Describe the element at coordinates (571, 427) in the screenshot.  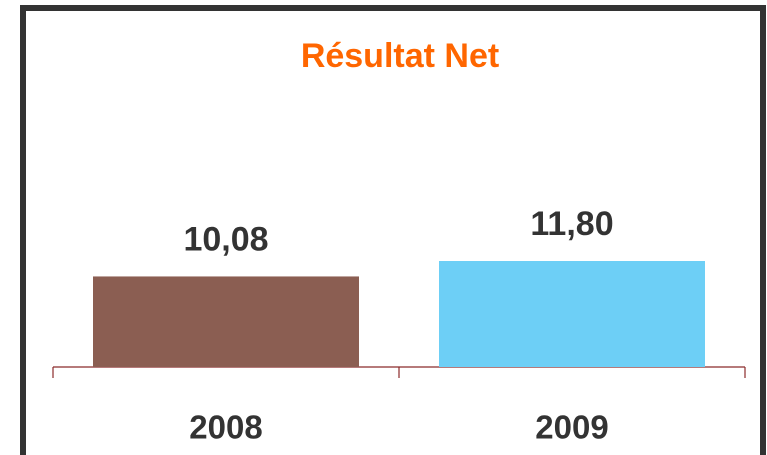
I see `x-tick-label: 2009` at that location.